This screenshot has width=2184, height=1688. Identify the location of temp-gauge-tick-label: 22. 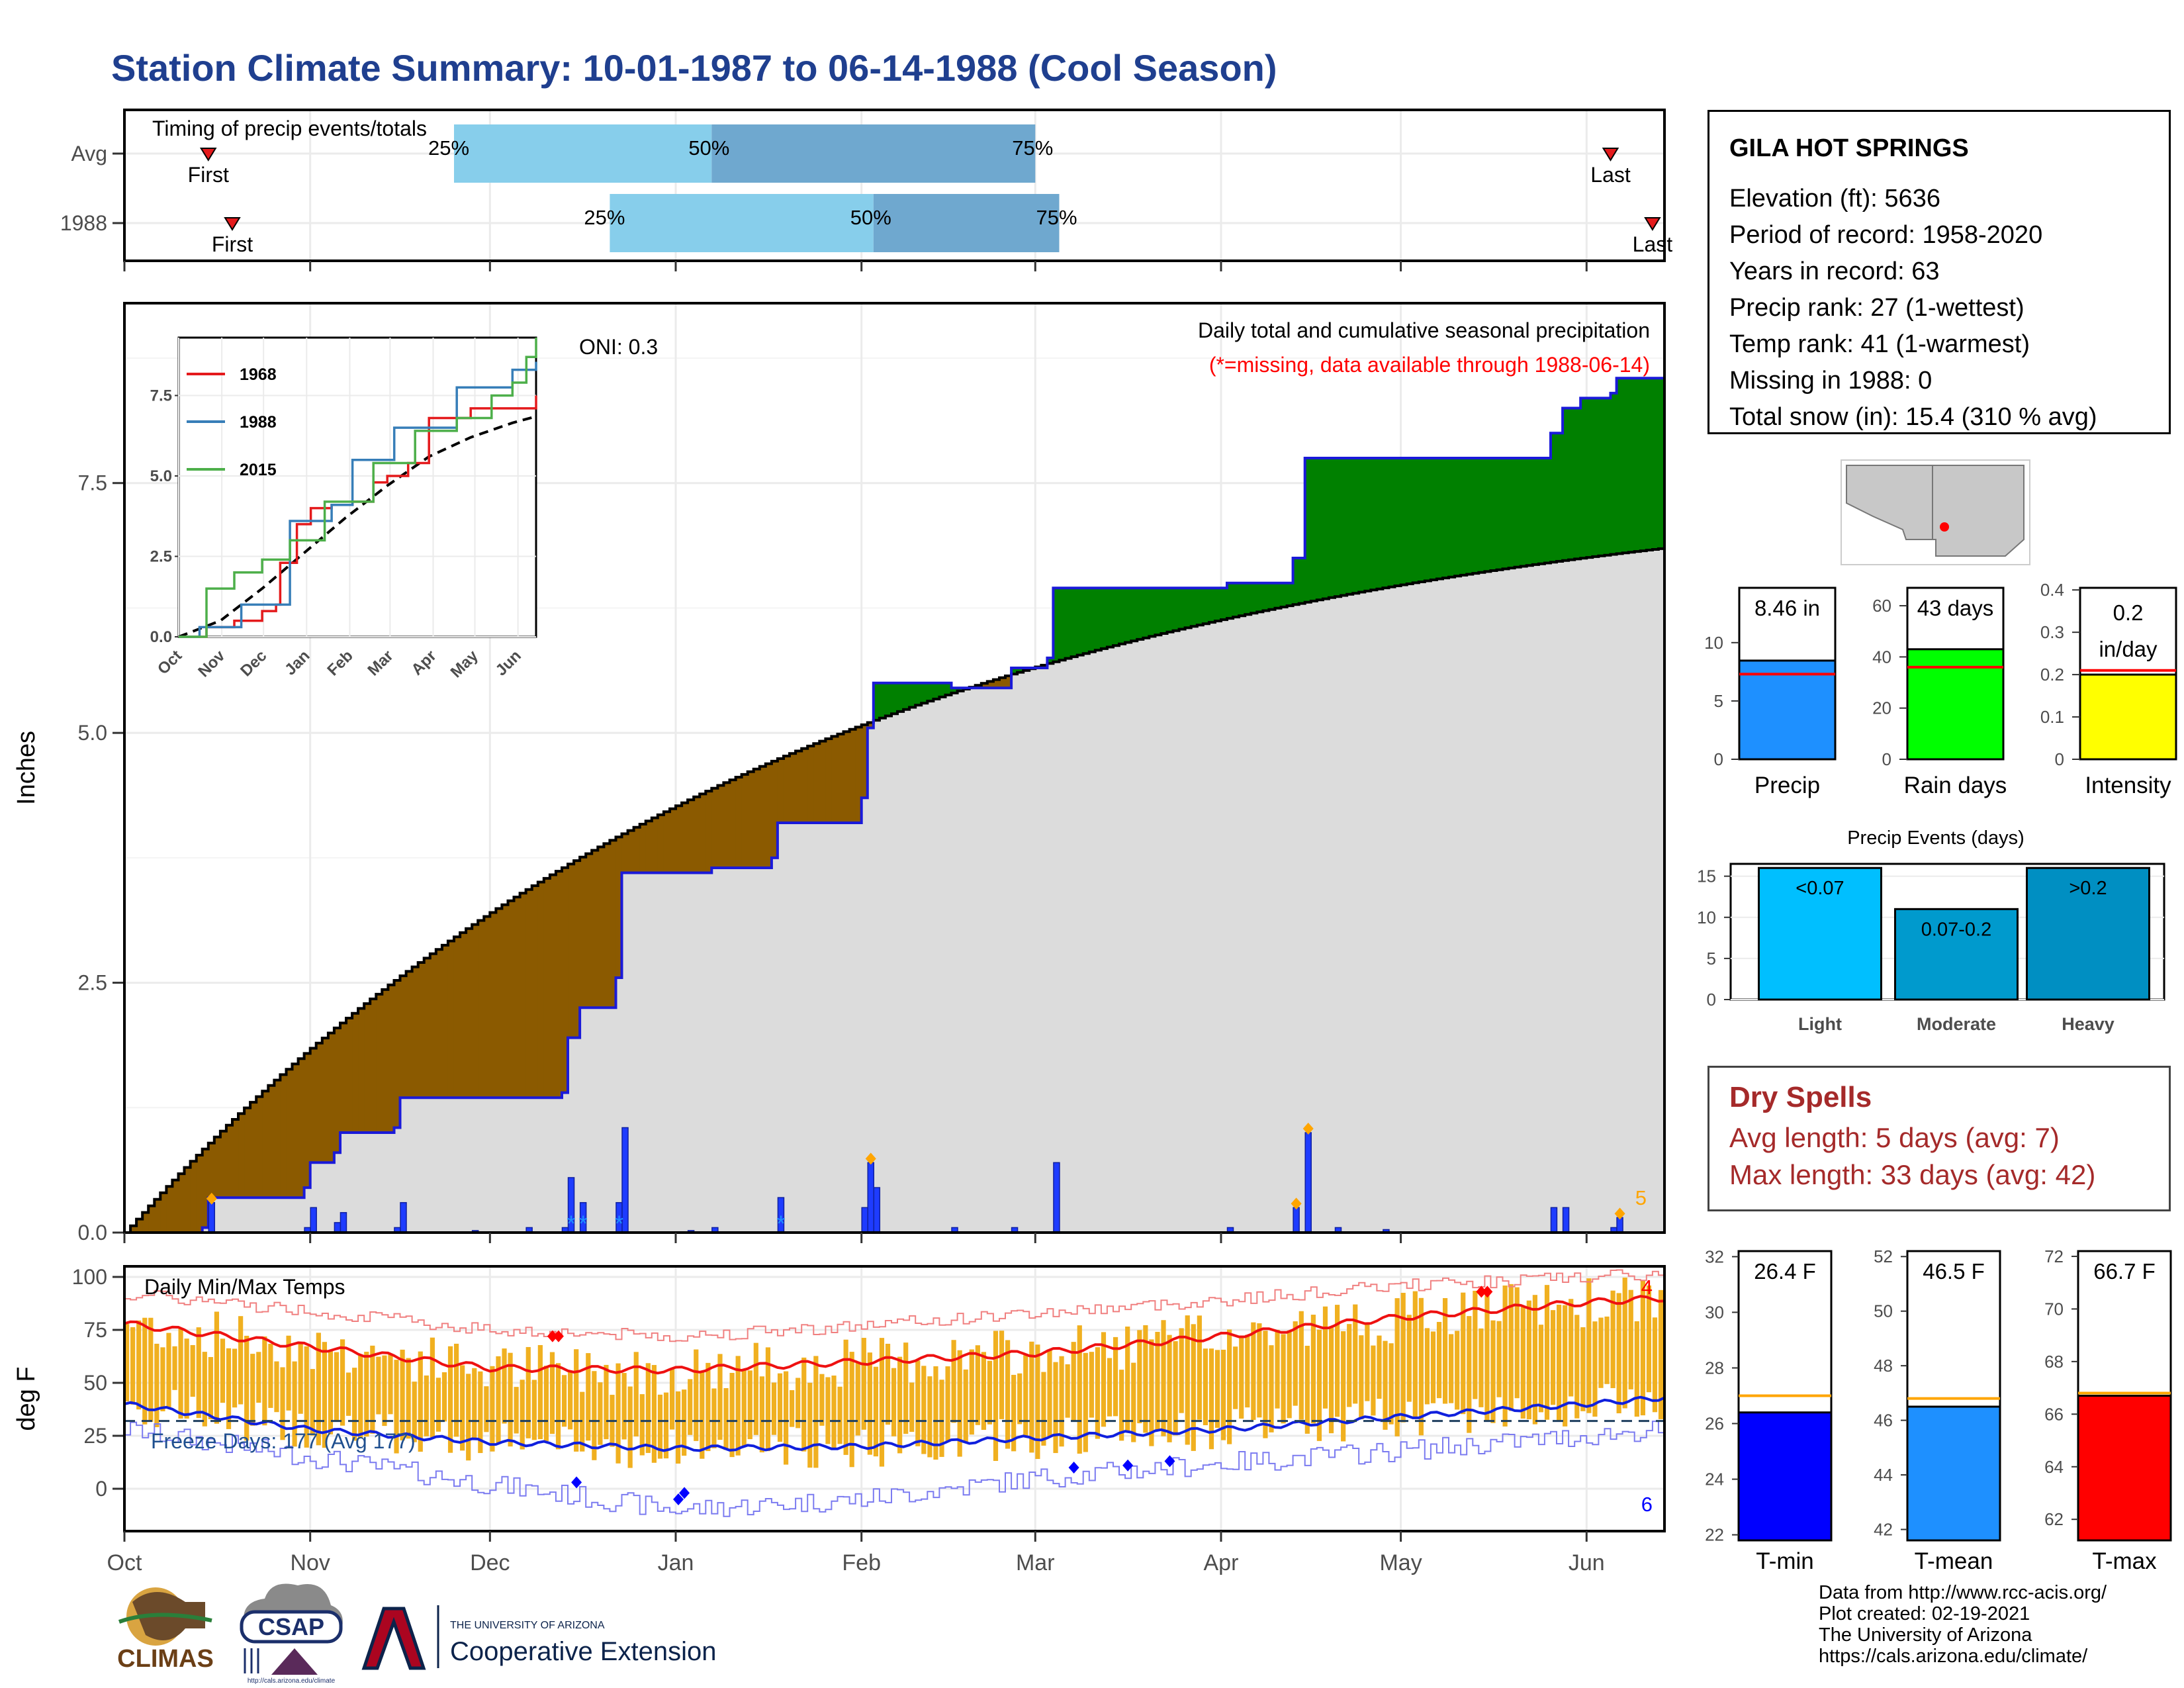
(1715, 1535).